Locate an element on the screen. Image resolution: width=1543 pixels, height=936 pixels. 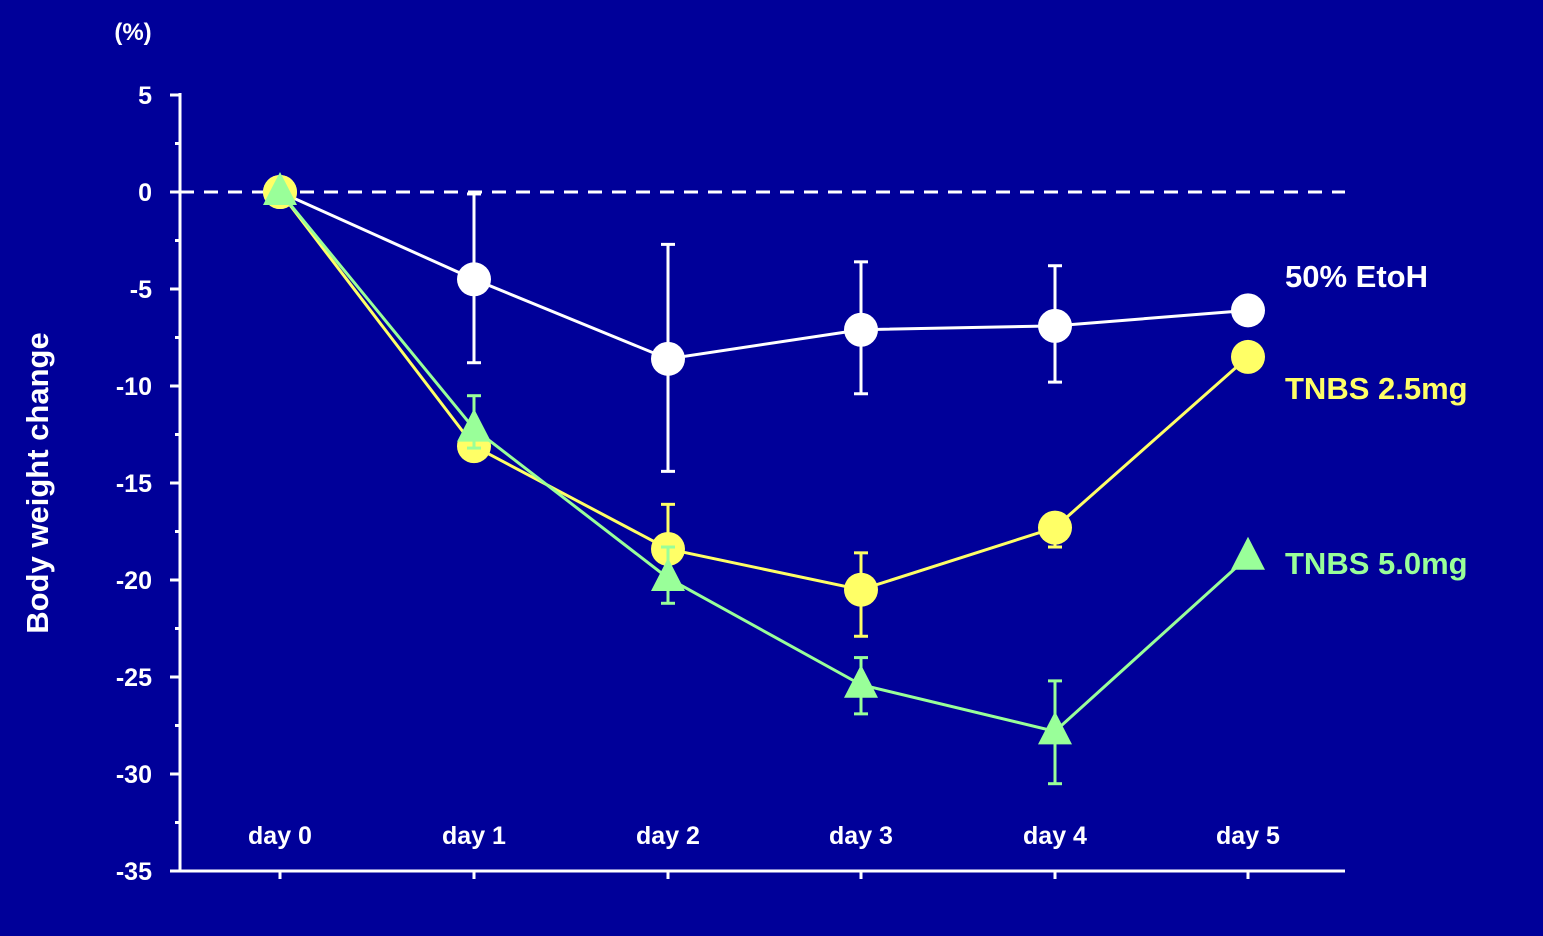
x-tick-label: day 2 is located at coordinates (668, 836).